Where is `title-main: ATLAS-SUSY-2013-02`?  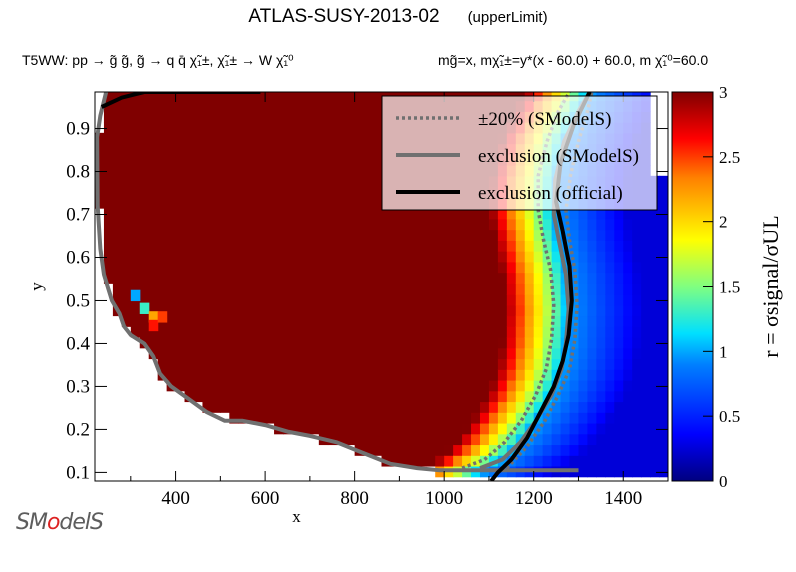
title-main: ATLAS-SUSY-2013-02 is located at coordinates (344, 16).